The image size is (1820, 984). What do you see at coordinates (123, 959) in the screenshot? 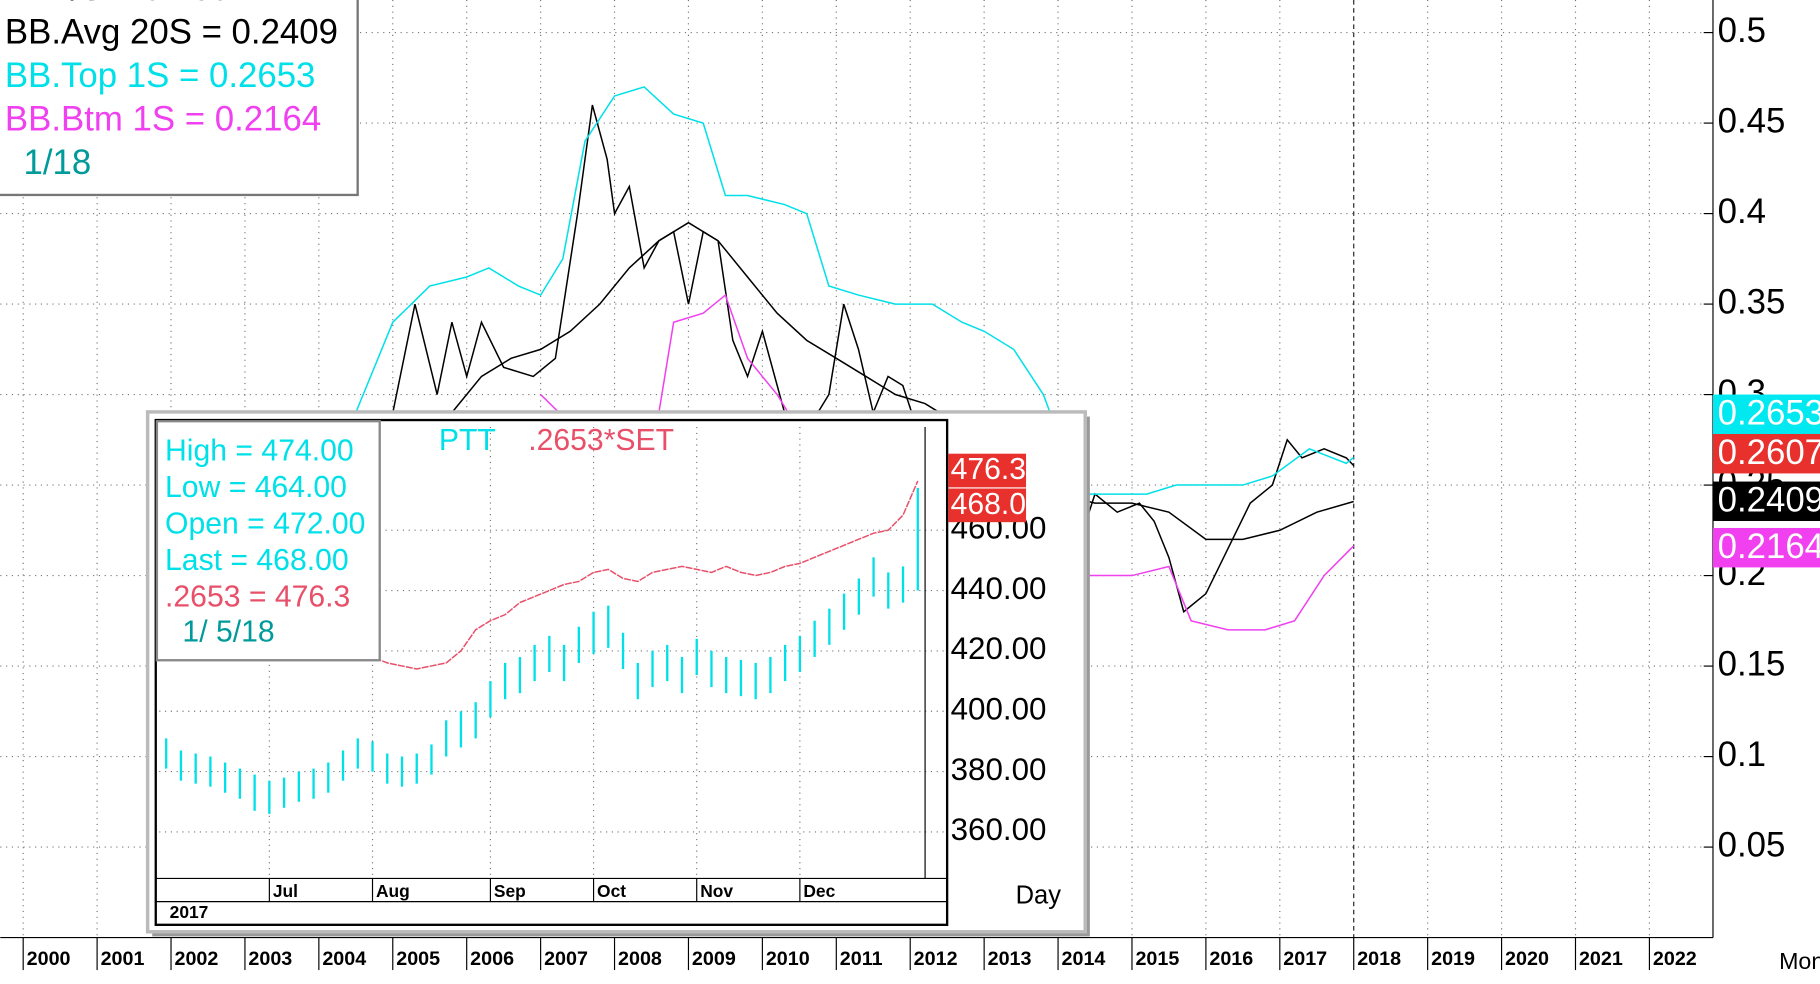
I see `x-tick-label: 2001` at bounding box center [123, 959].